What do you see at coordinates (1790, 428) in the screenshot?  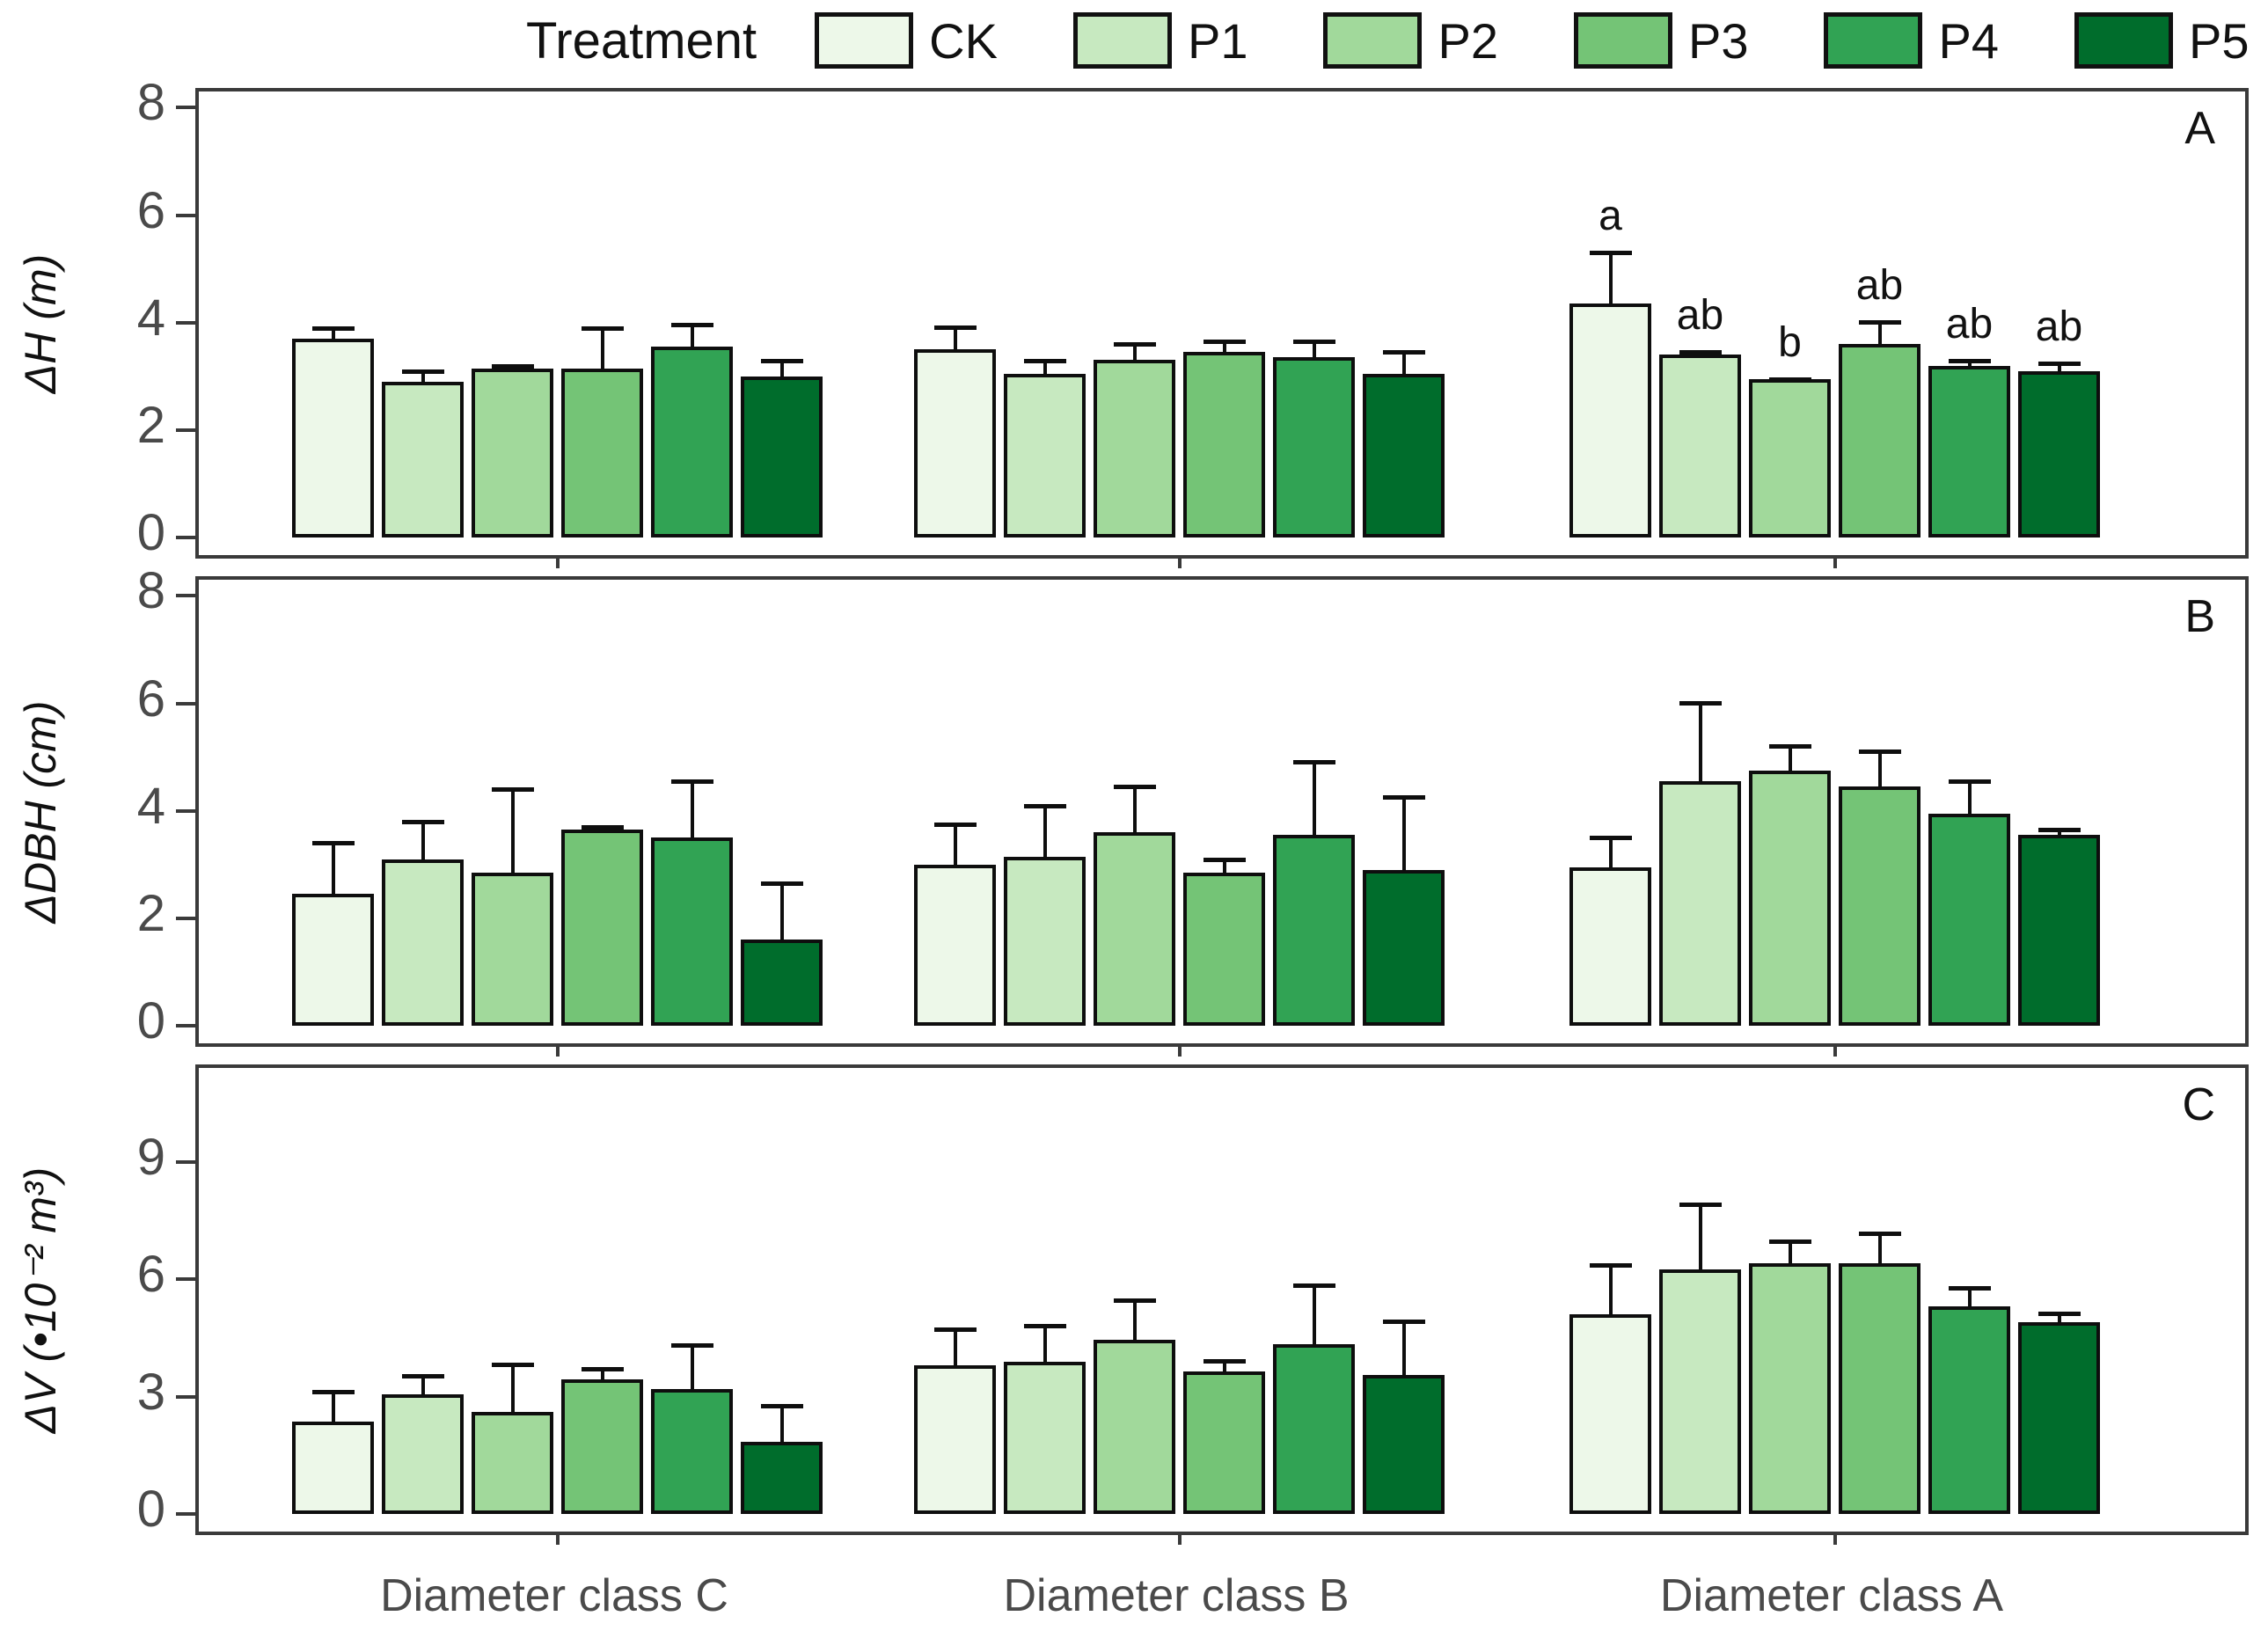 I see `bar-p2: b` at bounding box center [1790, 428].